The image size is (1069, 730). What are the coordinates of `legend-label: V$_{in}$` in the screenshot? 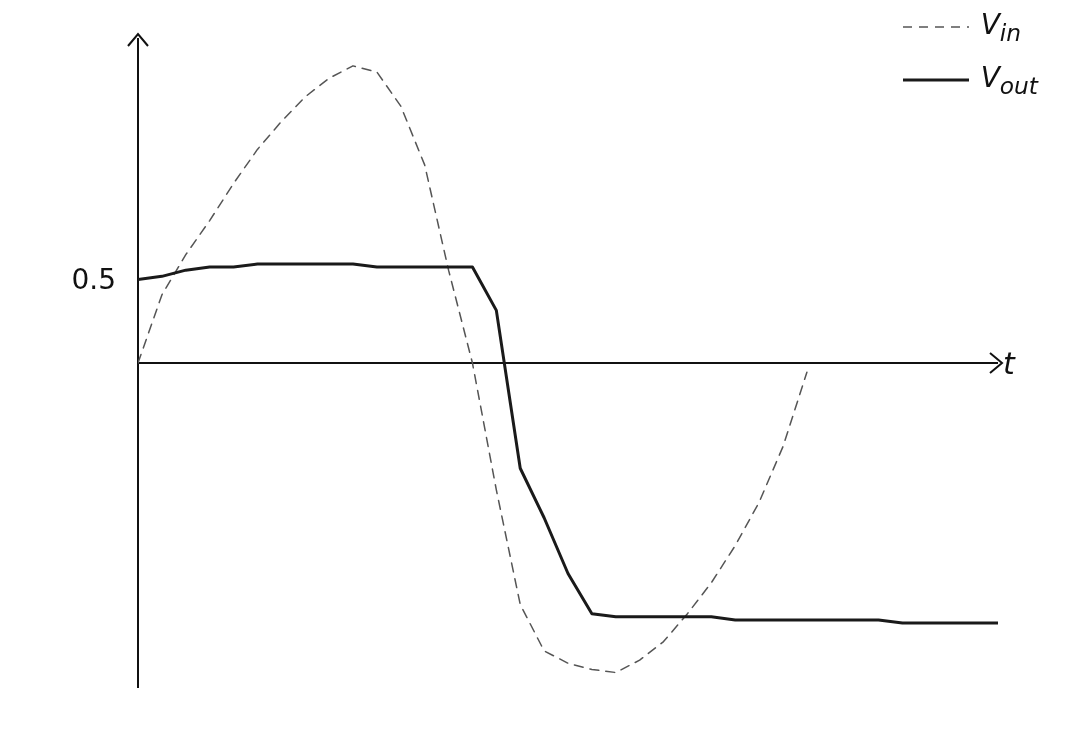 It's located at (1001, 27).